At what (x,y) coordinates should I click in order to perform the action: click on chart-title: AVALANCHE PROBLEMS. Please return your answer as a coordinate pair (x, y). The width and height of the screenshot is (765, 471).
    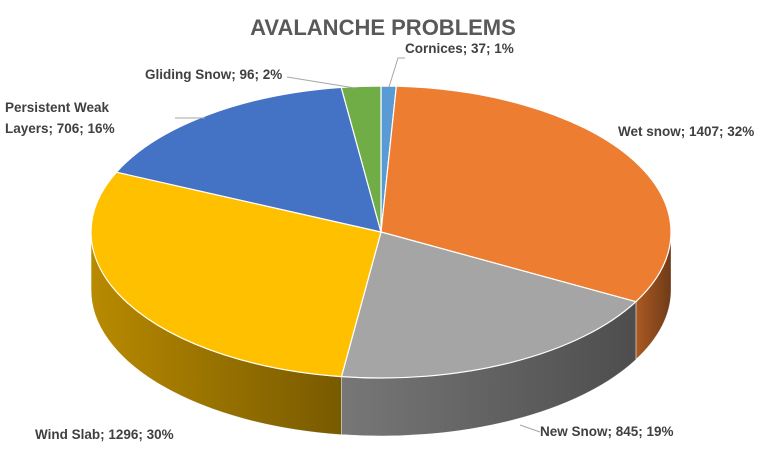
    Looking at the image, I should click on (383, 27).